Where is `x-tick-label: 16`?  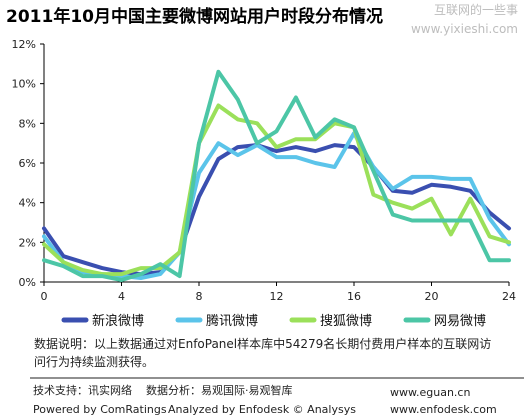
x-tick-label: 16 is located at coordinates (354, 296).